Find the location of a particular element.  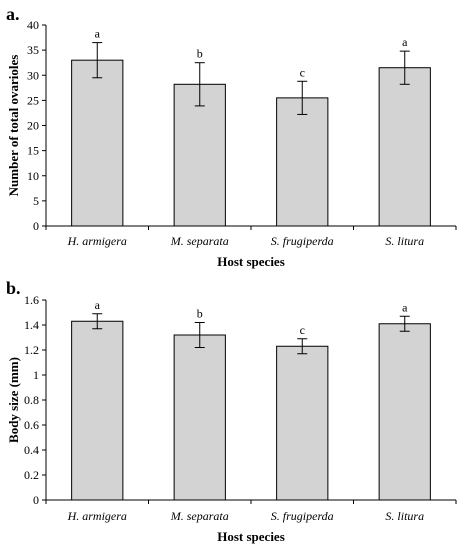

y-axis-title: Number of total ovarioles is located at coordinates (13, 126).